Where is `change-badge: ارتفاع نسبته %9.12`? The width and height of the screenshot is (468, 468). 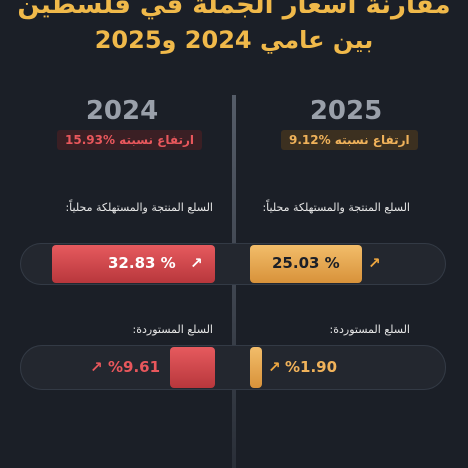 change-badge: ارتفاع نسبته %9.12 is located at coordinates (349, 140).